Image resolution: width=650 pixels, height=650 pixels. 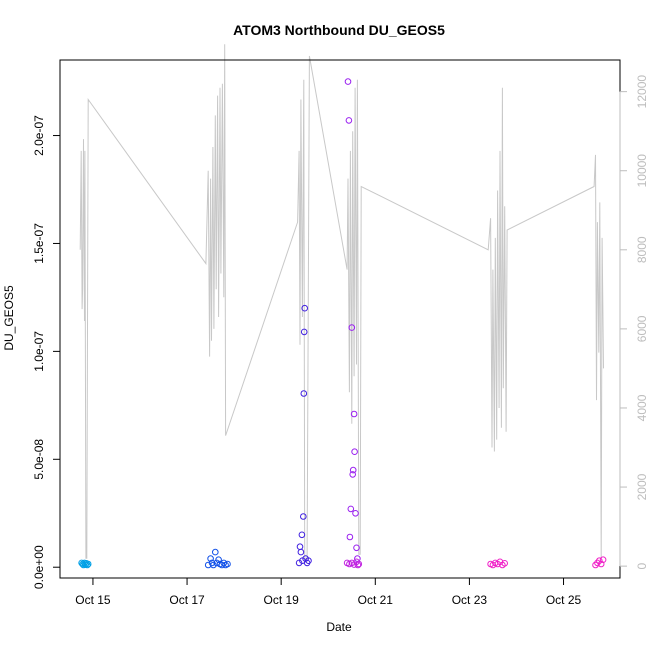 I want to click on x-tick-label: Oct 25, so click(x=564, y=600).